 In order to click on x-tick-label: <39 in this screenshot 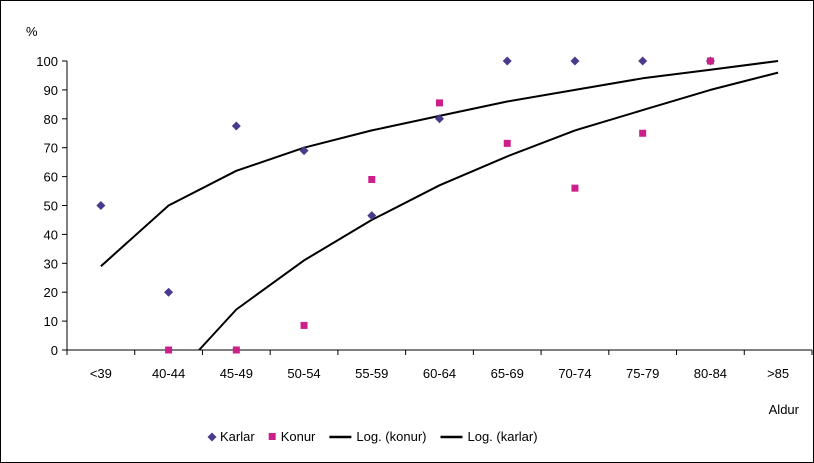, I will do `click(101, 373)`.